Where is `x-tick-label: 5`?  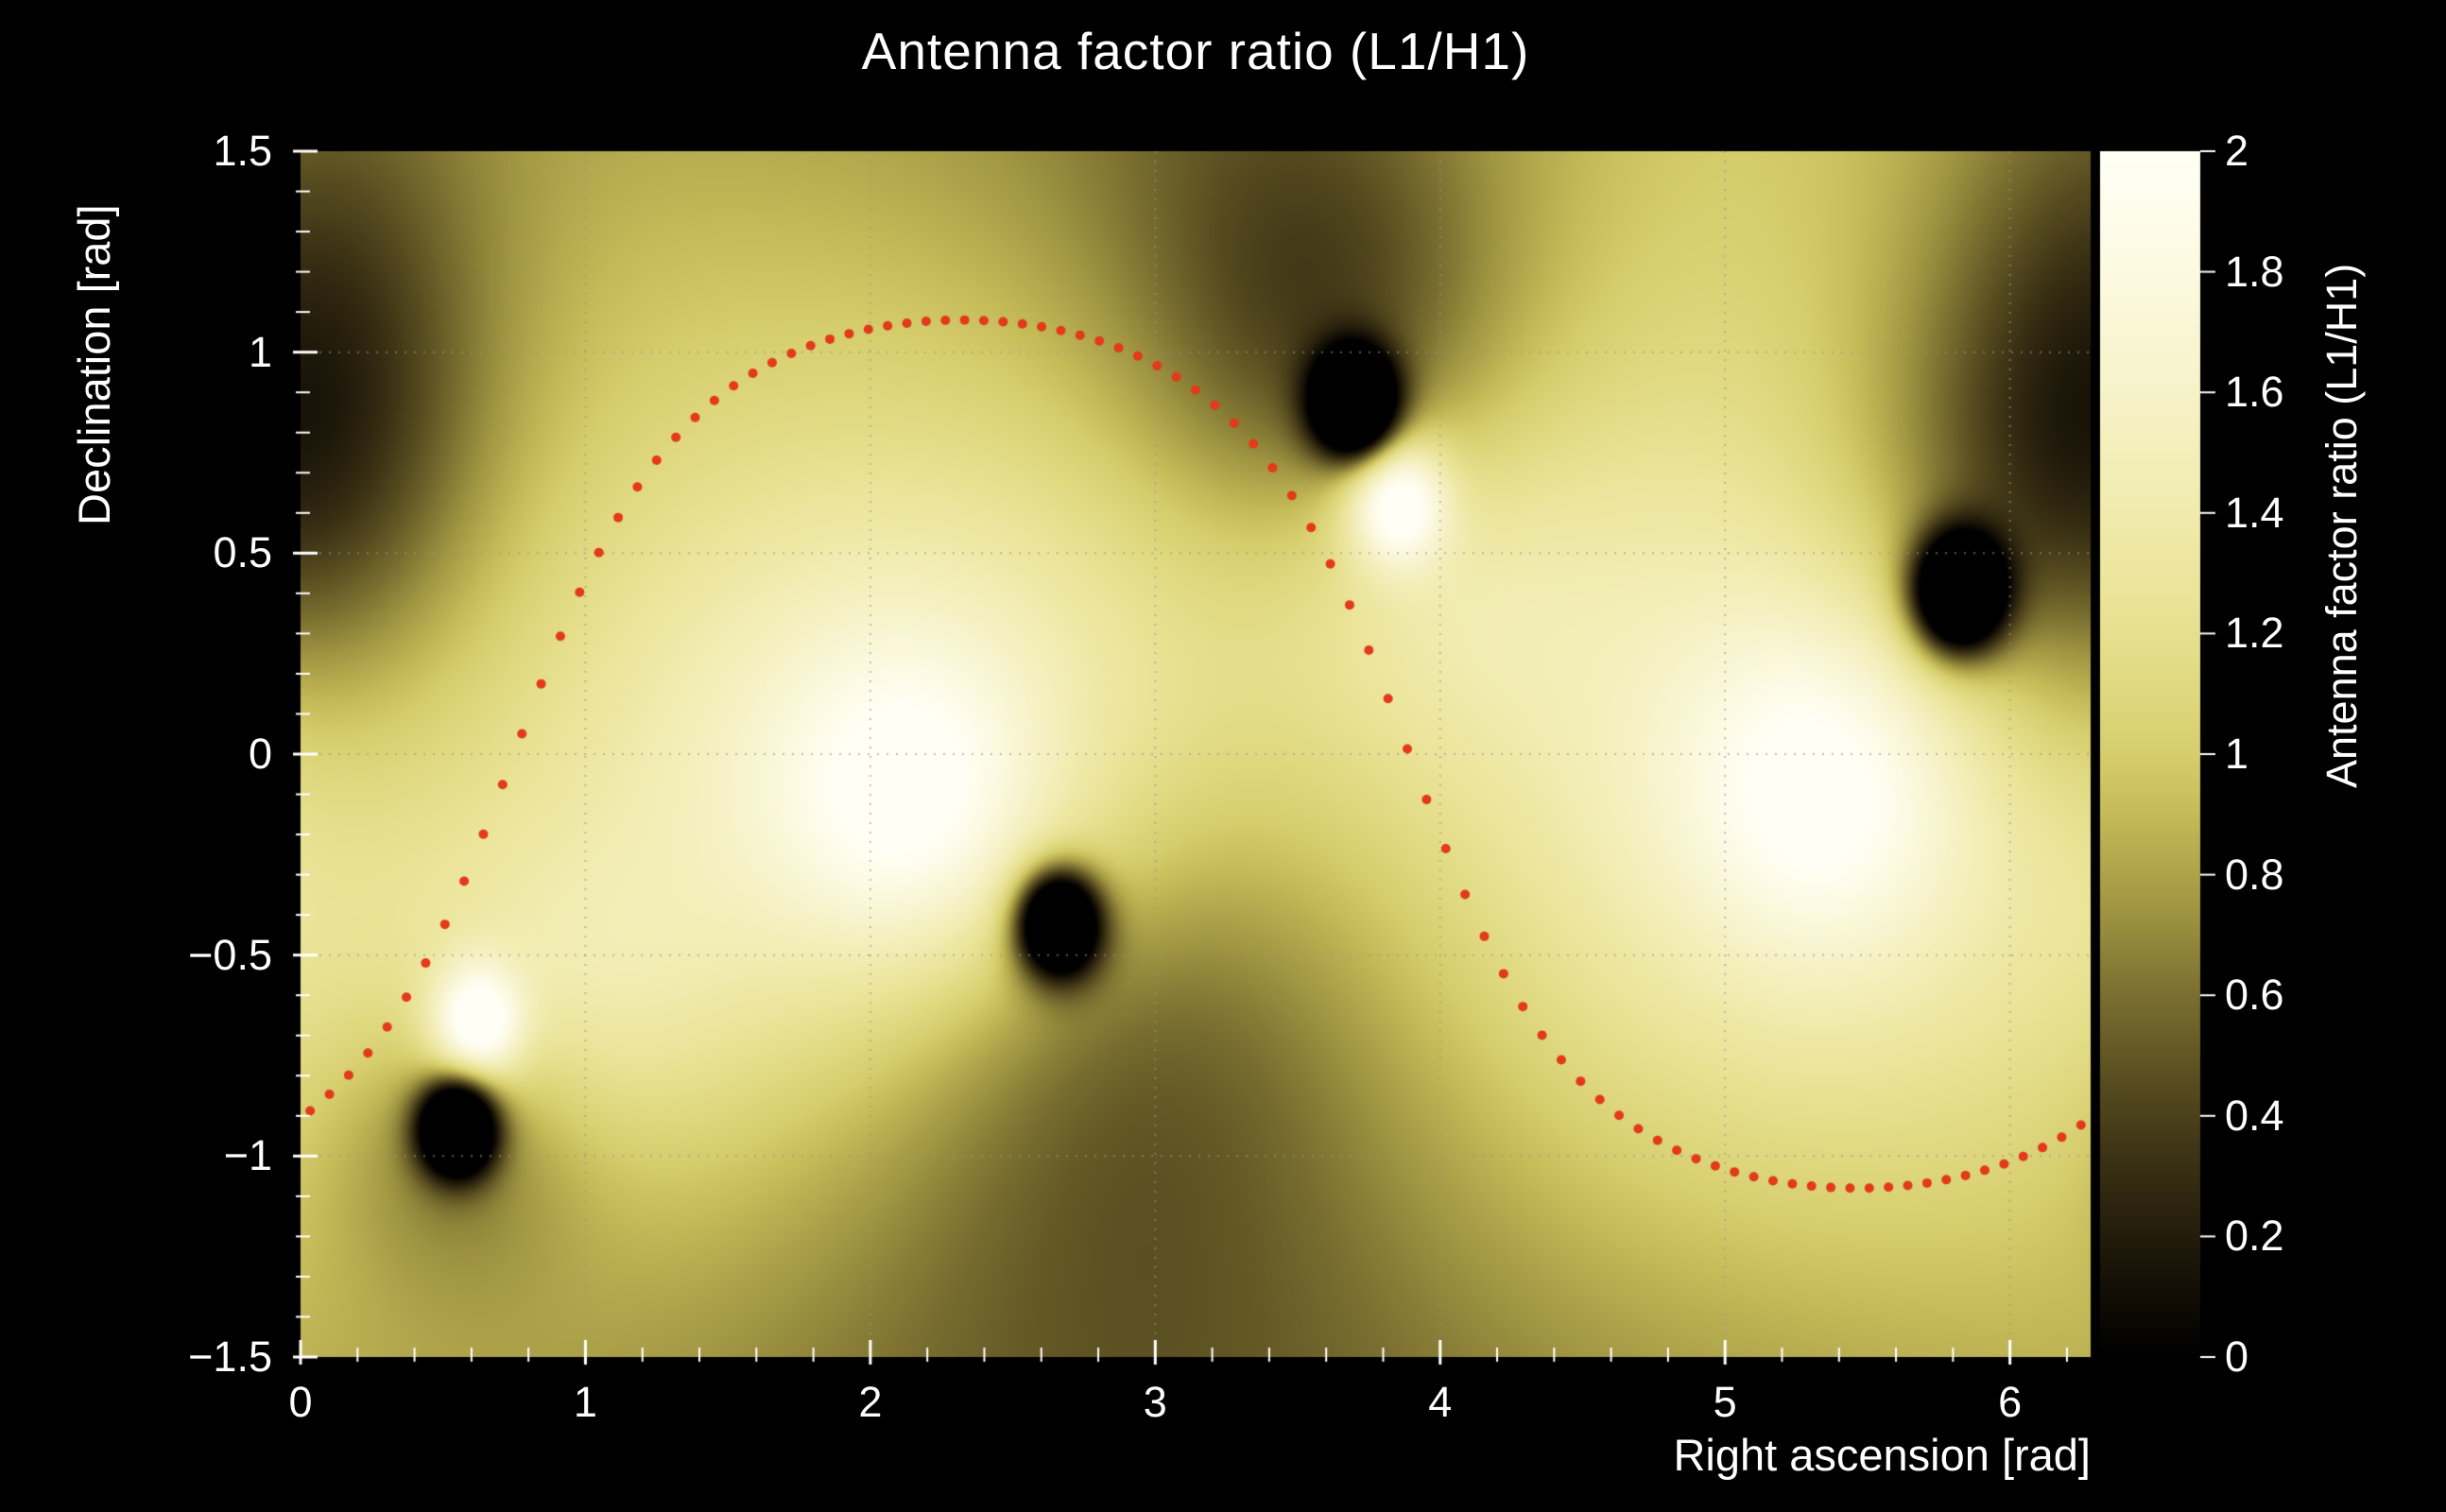 x-tick-label: 5 is located at coordinates (1725, 1402).